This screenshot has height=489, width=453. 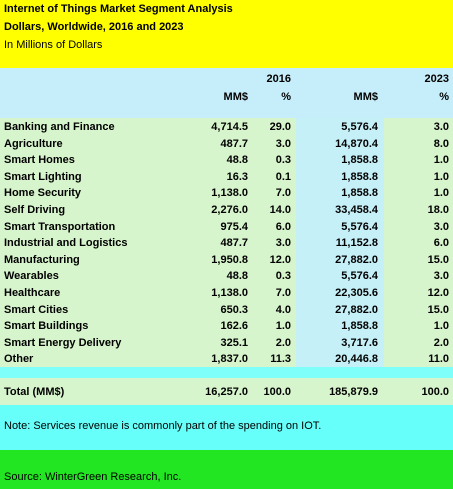 I want to click on row-label: Smart Lighting, so click(x=43, y=176).